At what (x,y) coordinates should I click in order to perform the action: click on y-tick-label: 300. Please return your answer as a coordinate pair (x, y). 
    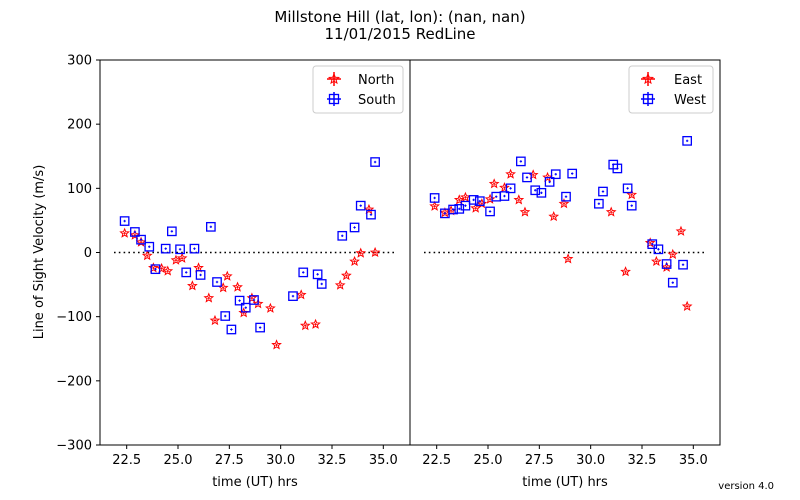
    Looking at the image, I should click on (79, 61).